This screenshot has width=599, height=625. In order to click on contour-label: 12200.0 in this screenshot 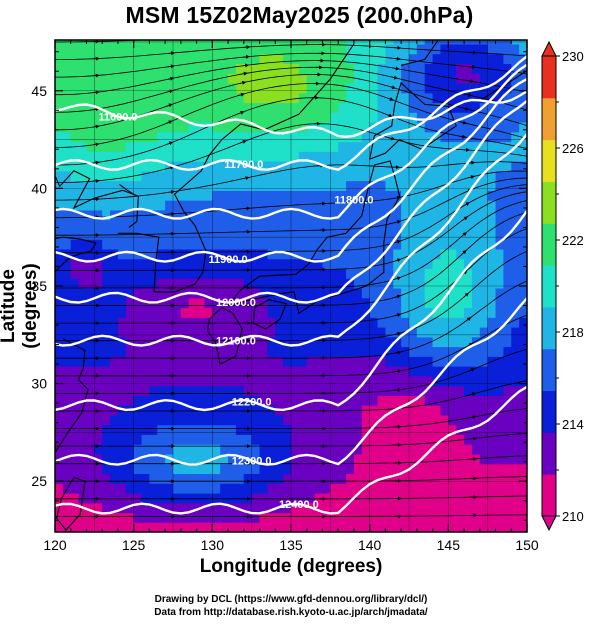, I will do `click(252, 403)`.